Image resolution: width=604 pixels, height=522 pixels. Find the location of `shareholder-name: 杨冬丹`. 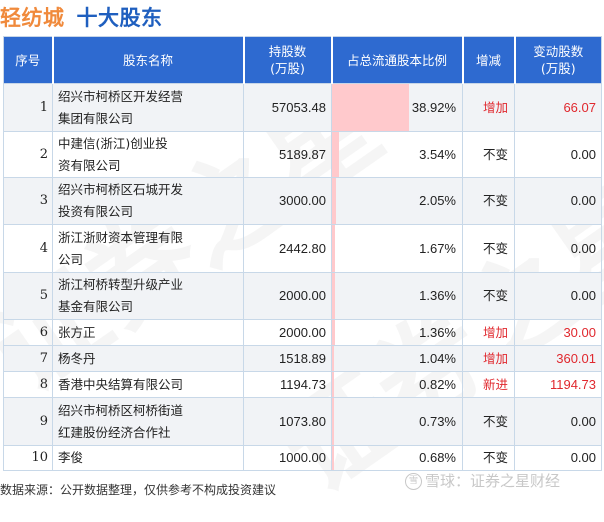

shareholder-name: 杨冬丹 is located at coordinates (148, 358).